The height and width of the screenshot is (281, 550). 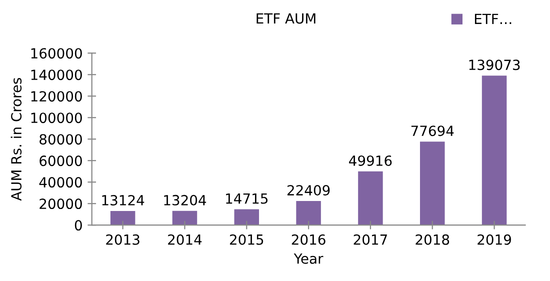 What do you see at coordinates (61, 161) in the screenshot?
I see `y-tick-label: 60000` at bounding box center [61, 161].